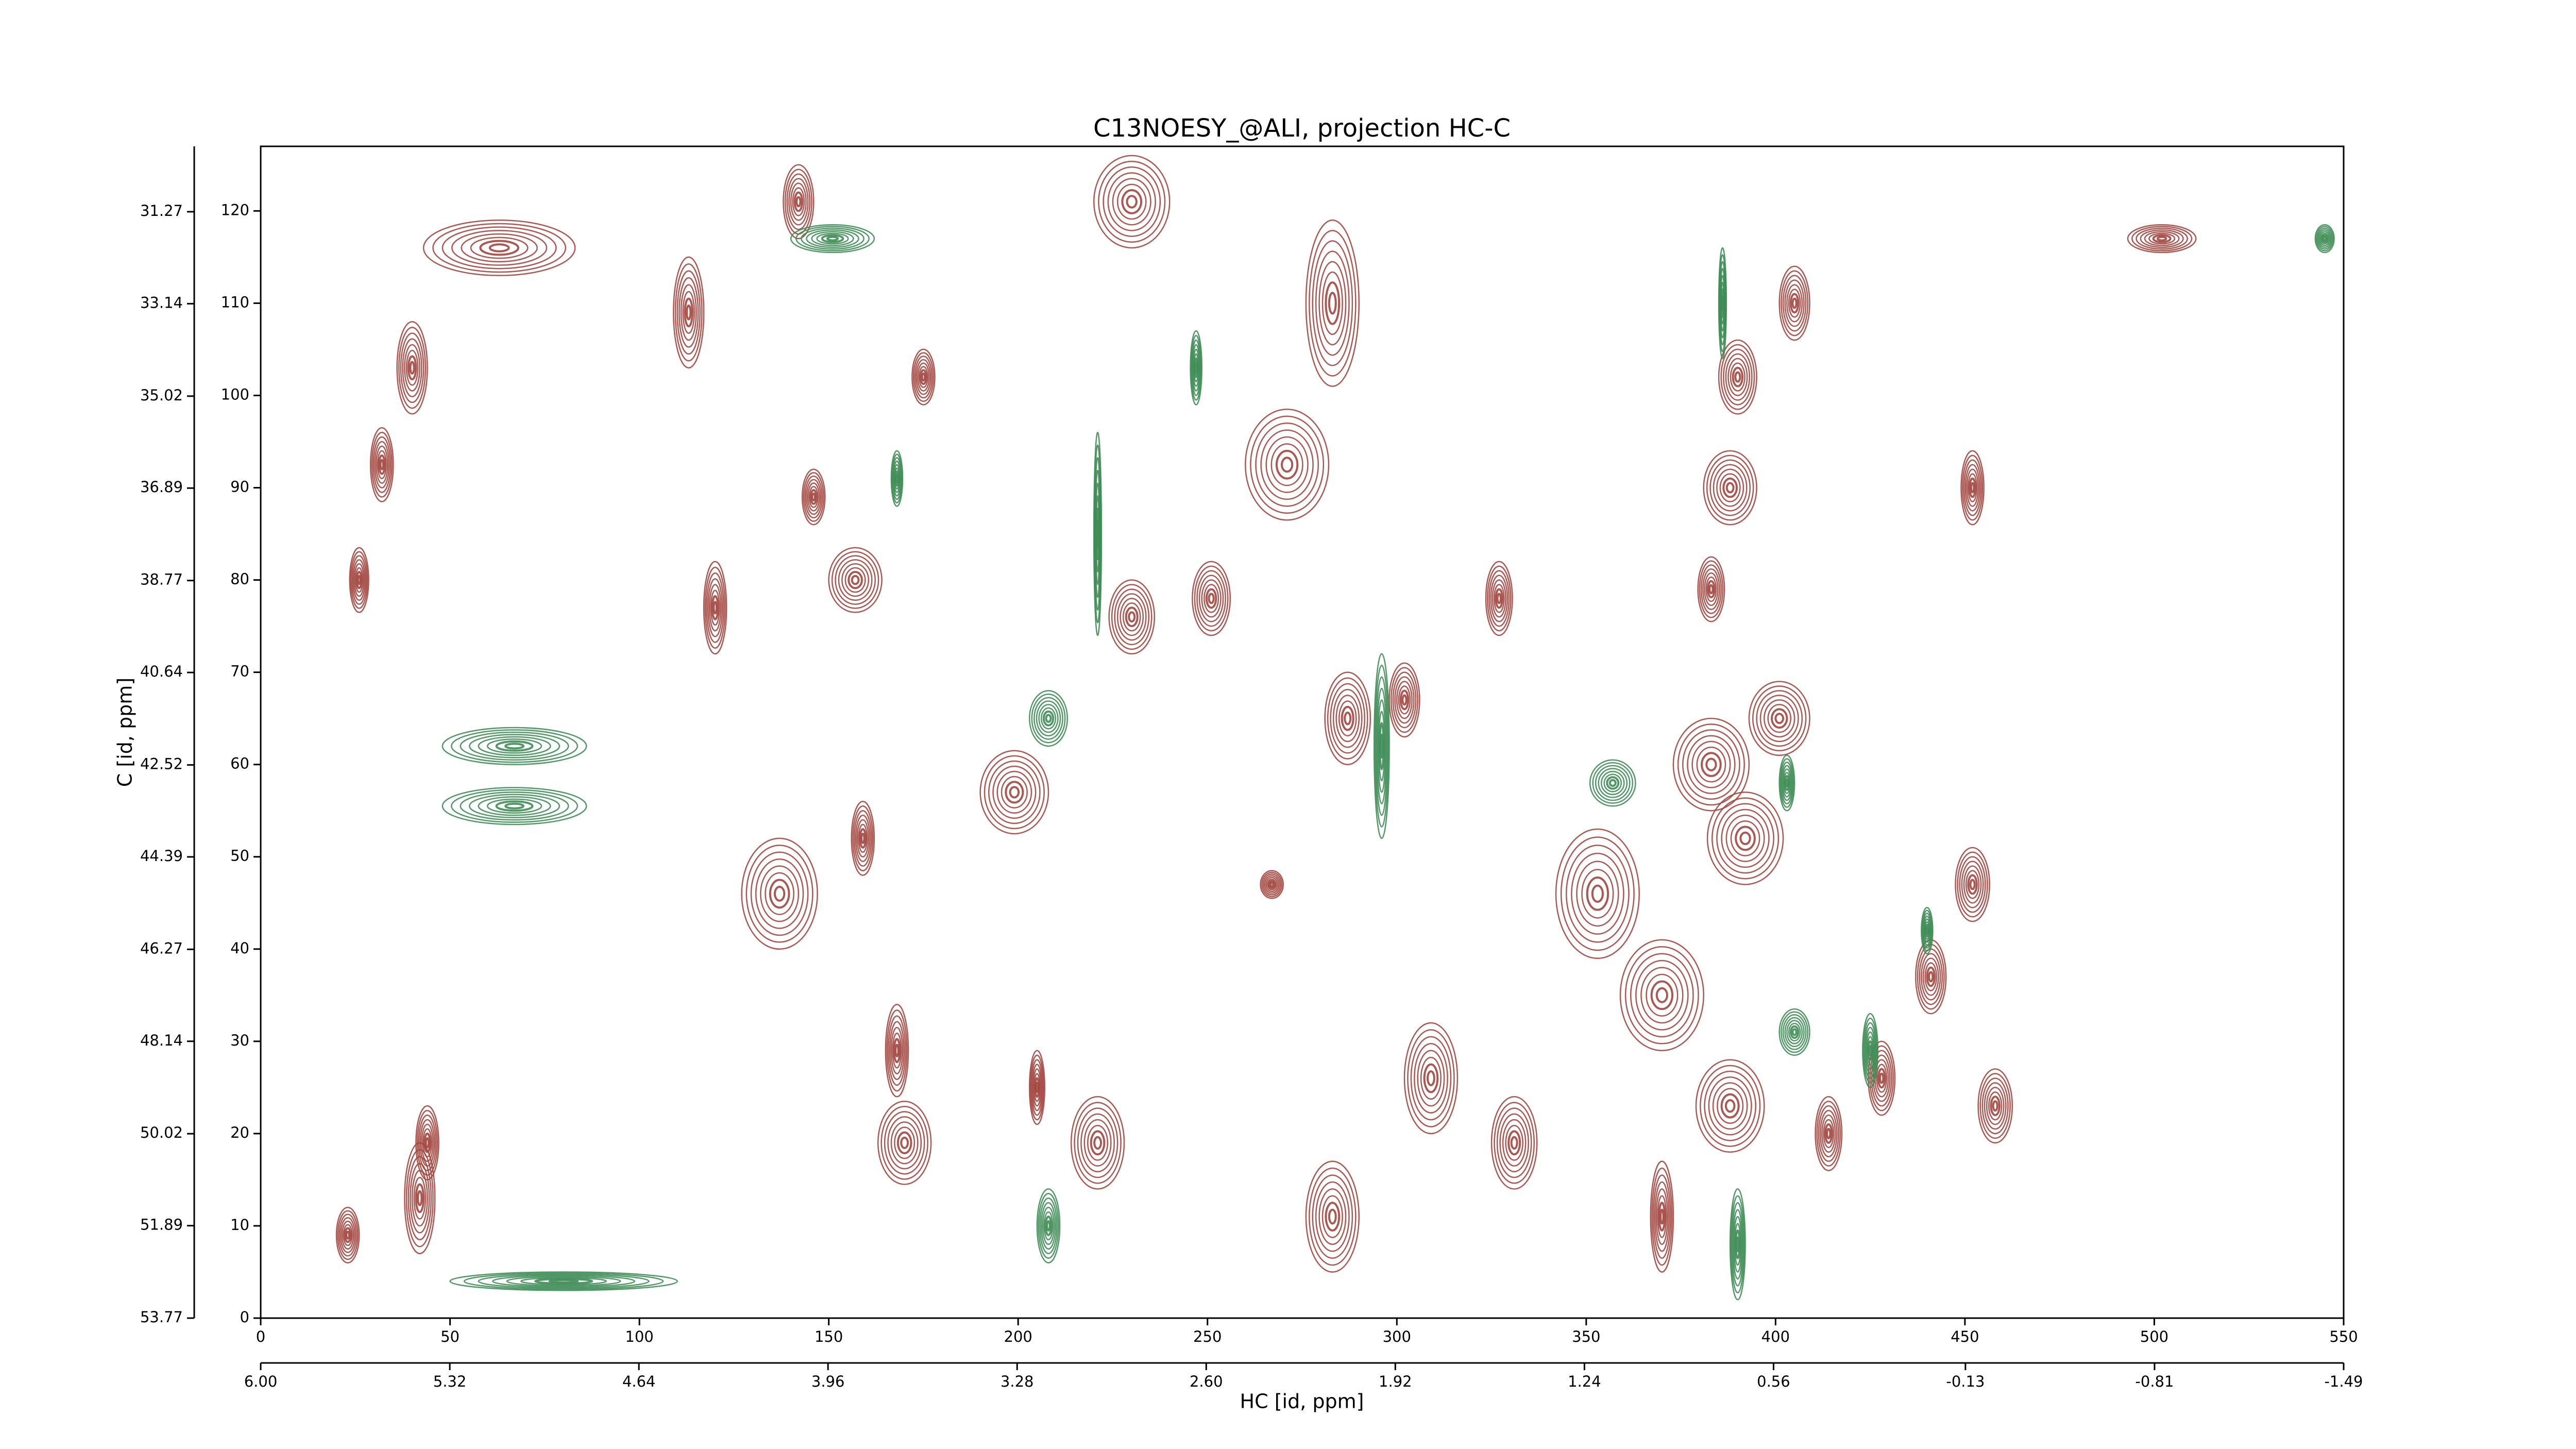 Image resolution: width=2576 pixels, height=1449 pixels. Describe the element at coordinates (1017, 1381) in the screenshot. I see `x2-tick-label: 3.28` at that location.